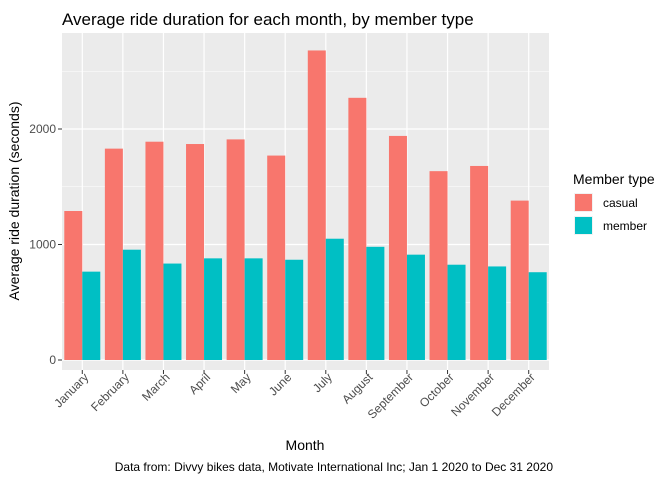  What do you see at coordinates (14, 201) in the screenshot?
I see `y-axis-title: Average ride duration (seconds)` at bounding box center [14, 201].